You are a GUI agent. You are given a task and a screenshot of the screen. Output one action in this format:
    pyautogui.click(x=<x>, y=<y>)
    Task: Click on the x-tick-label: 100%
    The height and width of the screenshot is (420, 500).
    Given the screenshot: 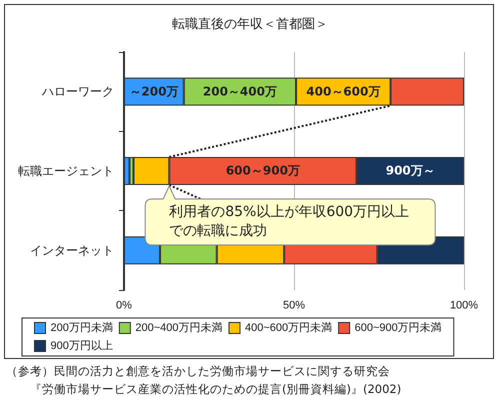 What is the action you would take?
    pyautogui.click(x=464, y=306)
    